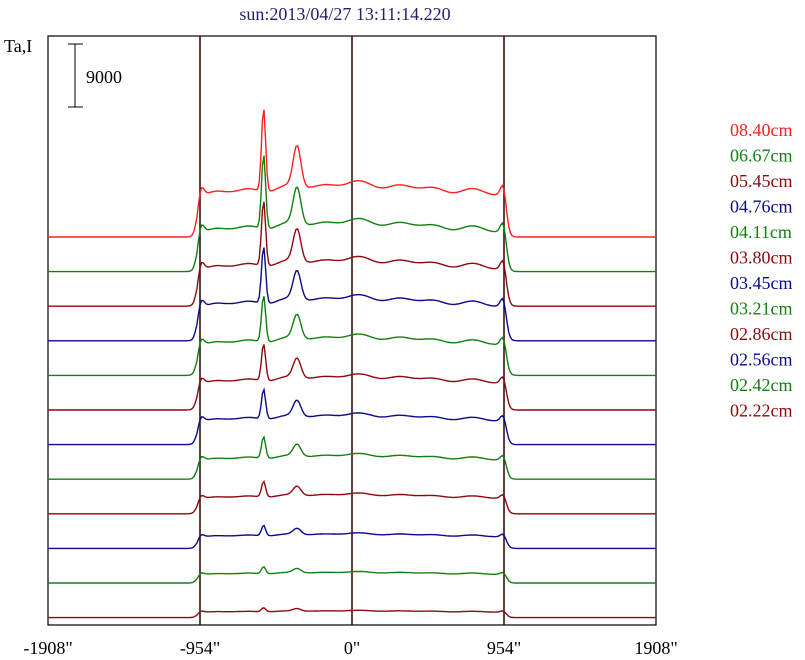 This screenshot has height=660, width=805. I want to click on x-tick-label: 1908", so click(655, 648).